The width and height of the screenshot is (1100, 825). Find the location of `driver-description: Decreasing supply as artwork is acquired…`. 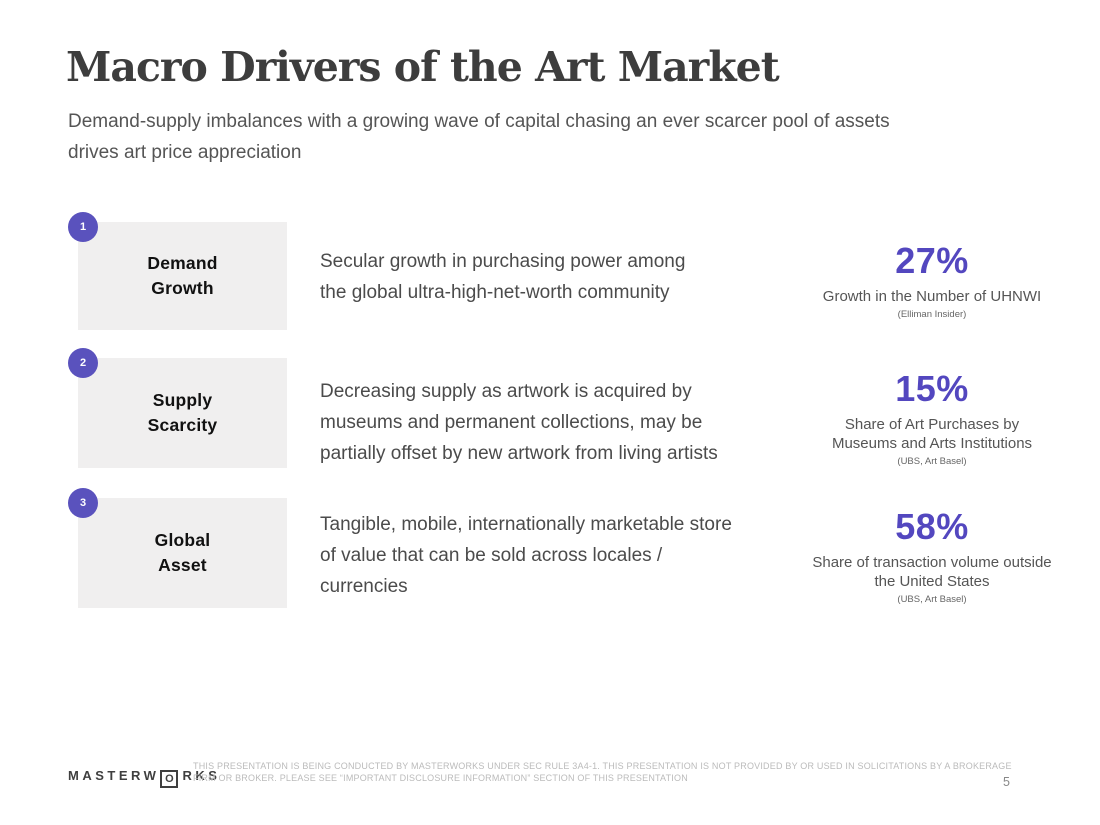

driver-description: Decreasing supply as artwork is acquired… is located at coordinates (519, 422).